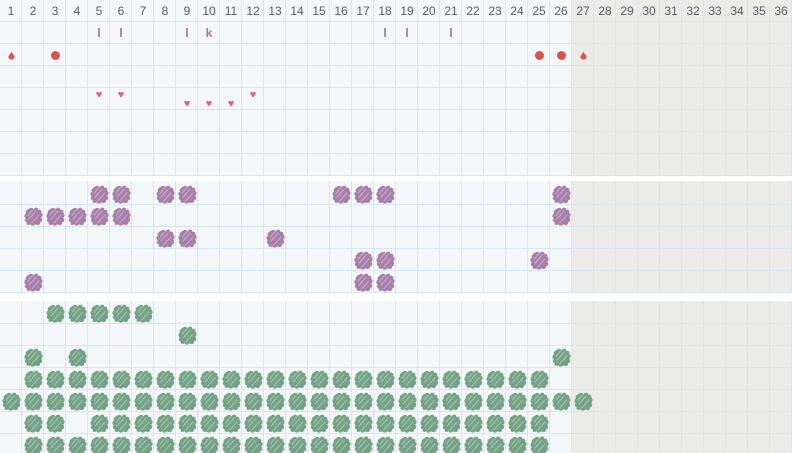  Describe the element at coordinates (209, 33) in the screenshot. I see `letter-mark: k` at that location.